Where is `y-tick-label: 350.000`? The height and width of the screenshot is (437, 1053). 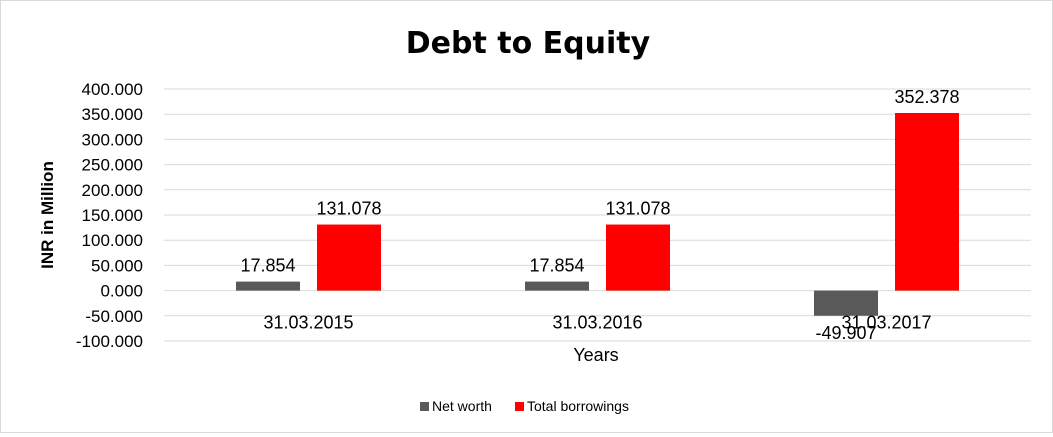 y-tick-label: 350.000 is located at coordinates (112, 114).